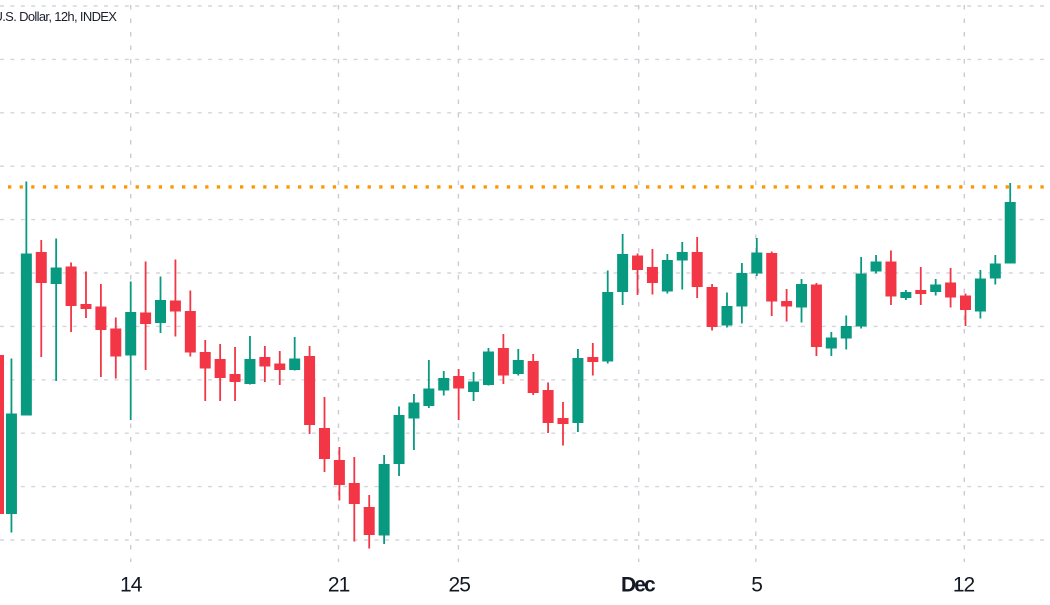  Describe the element at coordinates (756, 585) in the screenshot. I see `svg-text: 5` at that location.